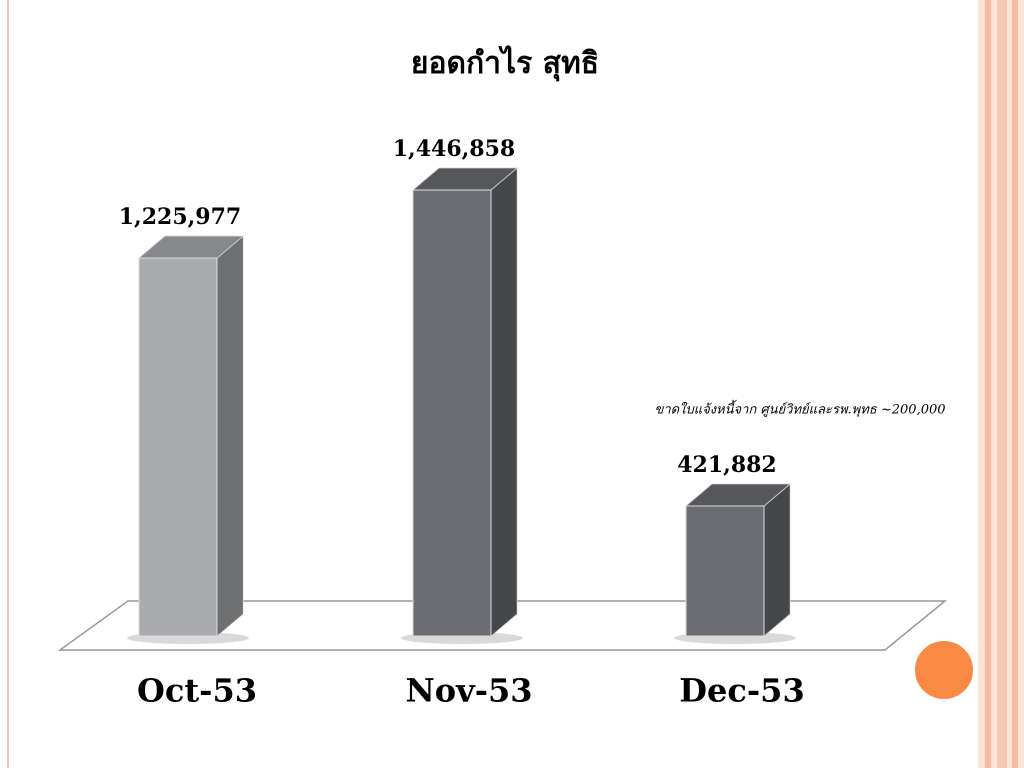 This screenshot has height=768, width=1024. What do you see at coordinates (505, 63) in the screenshot?
I see `chart-title: ยอดกำไร สุทธิ` at bounding box center [505, 63].